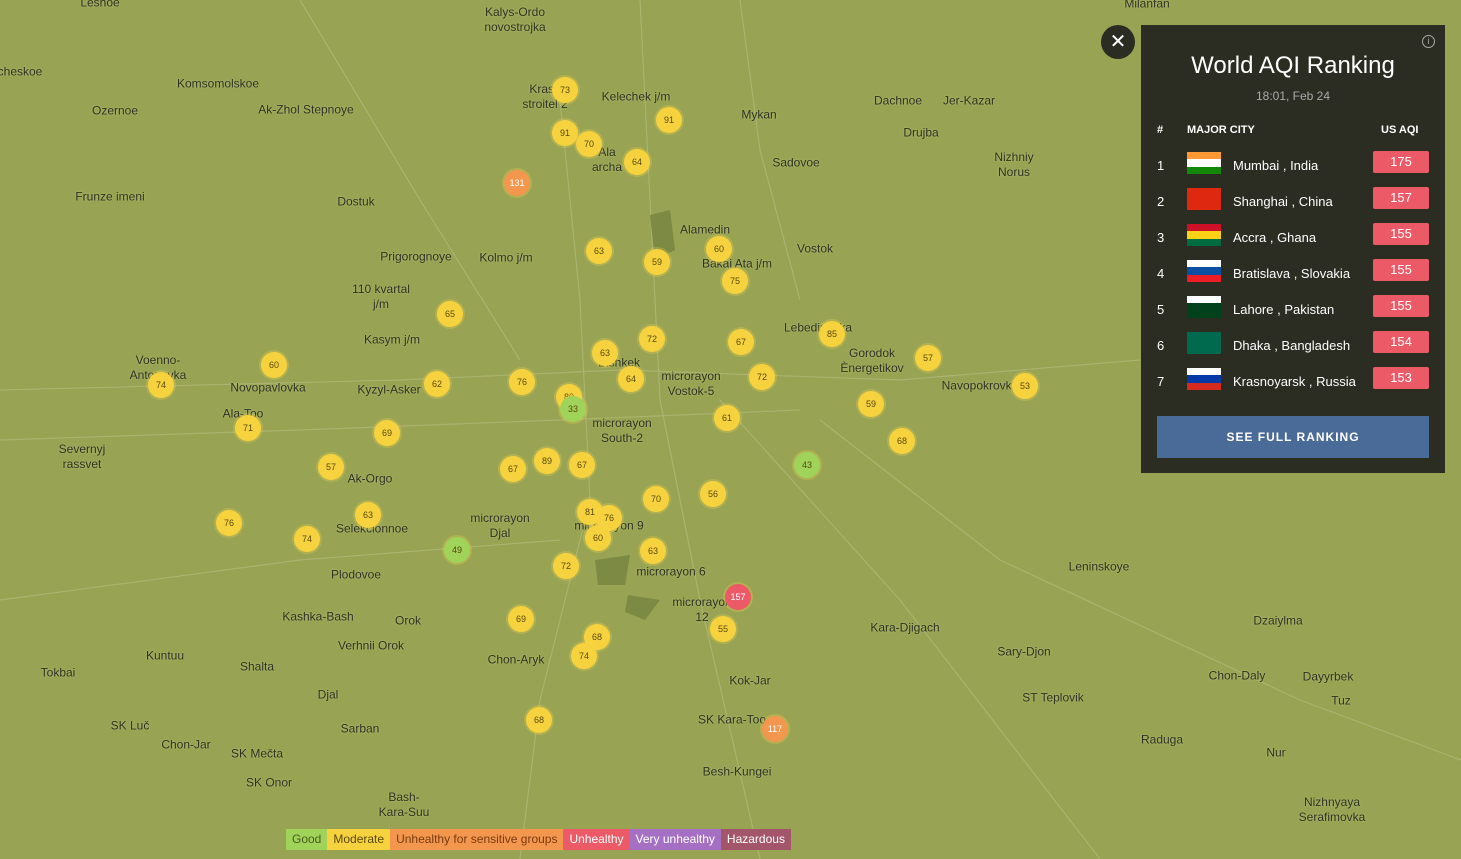 The image size is (1461, 859). Describe the element at coordinates (547, 461) in the screenshot. I see `aqi-marker: 89` at that location.